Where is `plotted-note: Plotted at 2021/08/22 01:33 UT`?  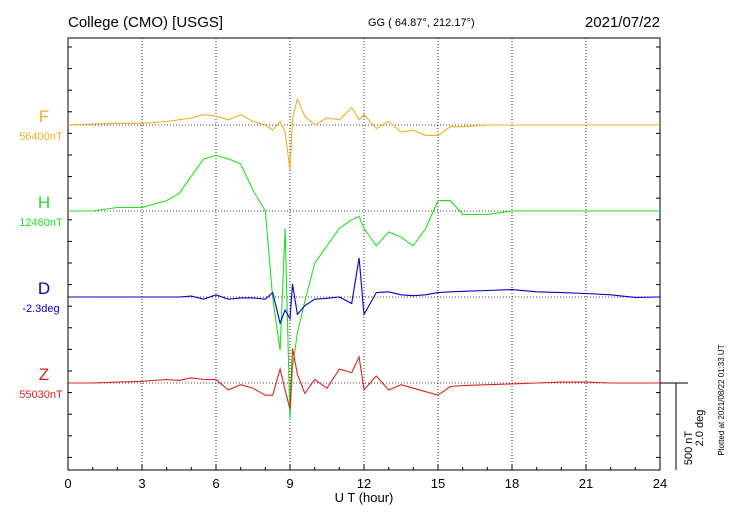 plotted-note: Plotted at 2021/08/22 01:33 UT is located at coordinates (721, 399).